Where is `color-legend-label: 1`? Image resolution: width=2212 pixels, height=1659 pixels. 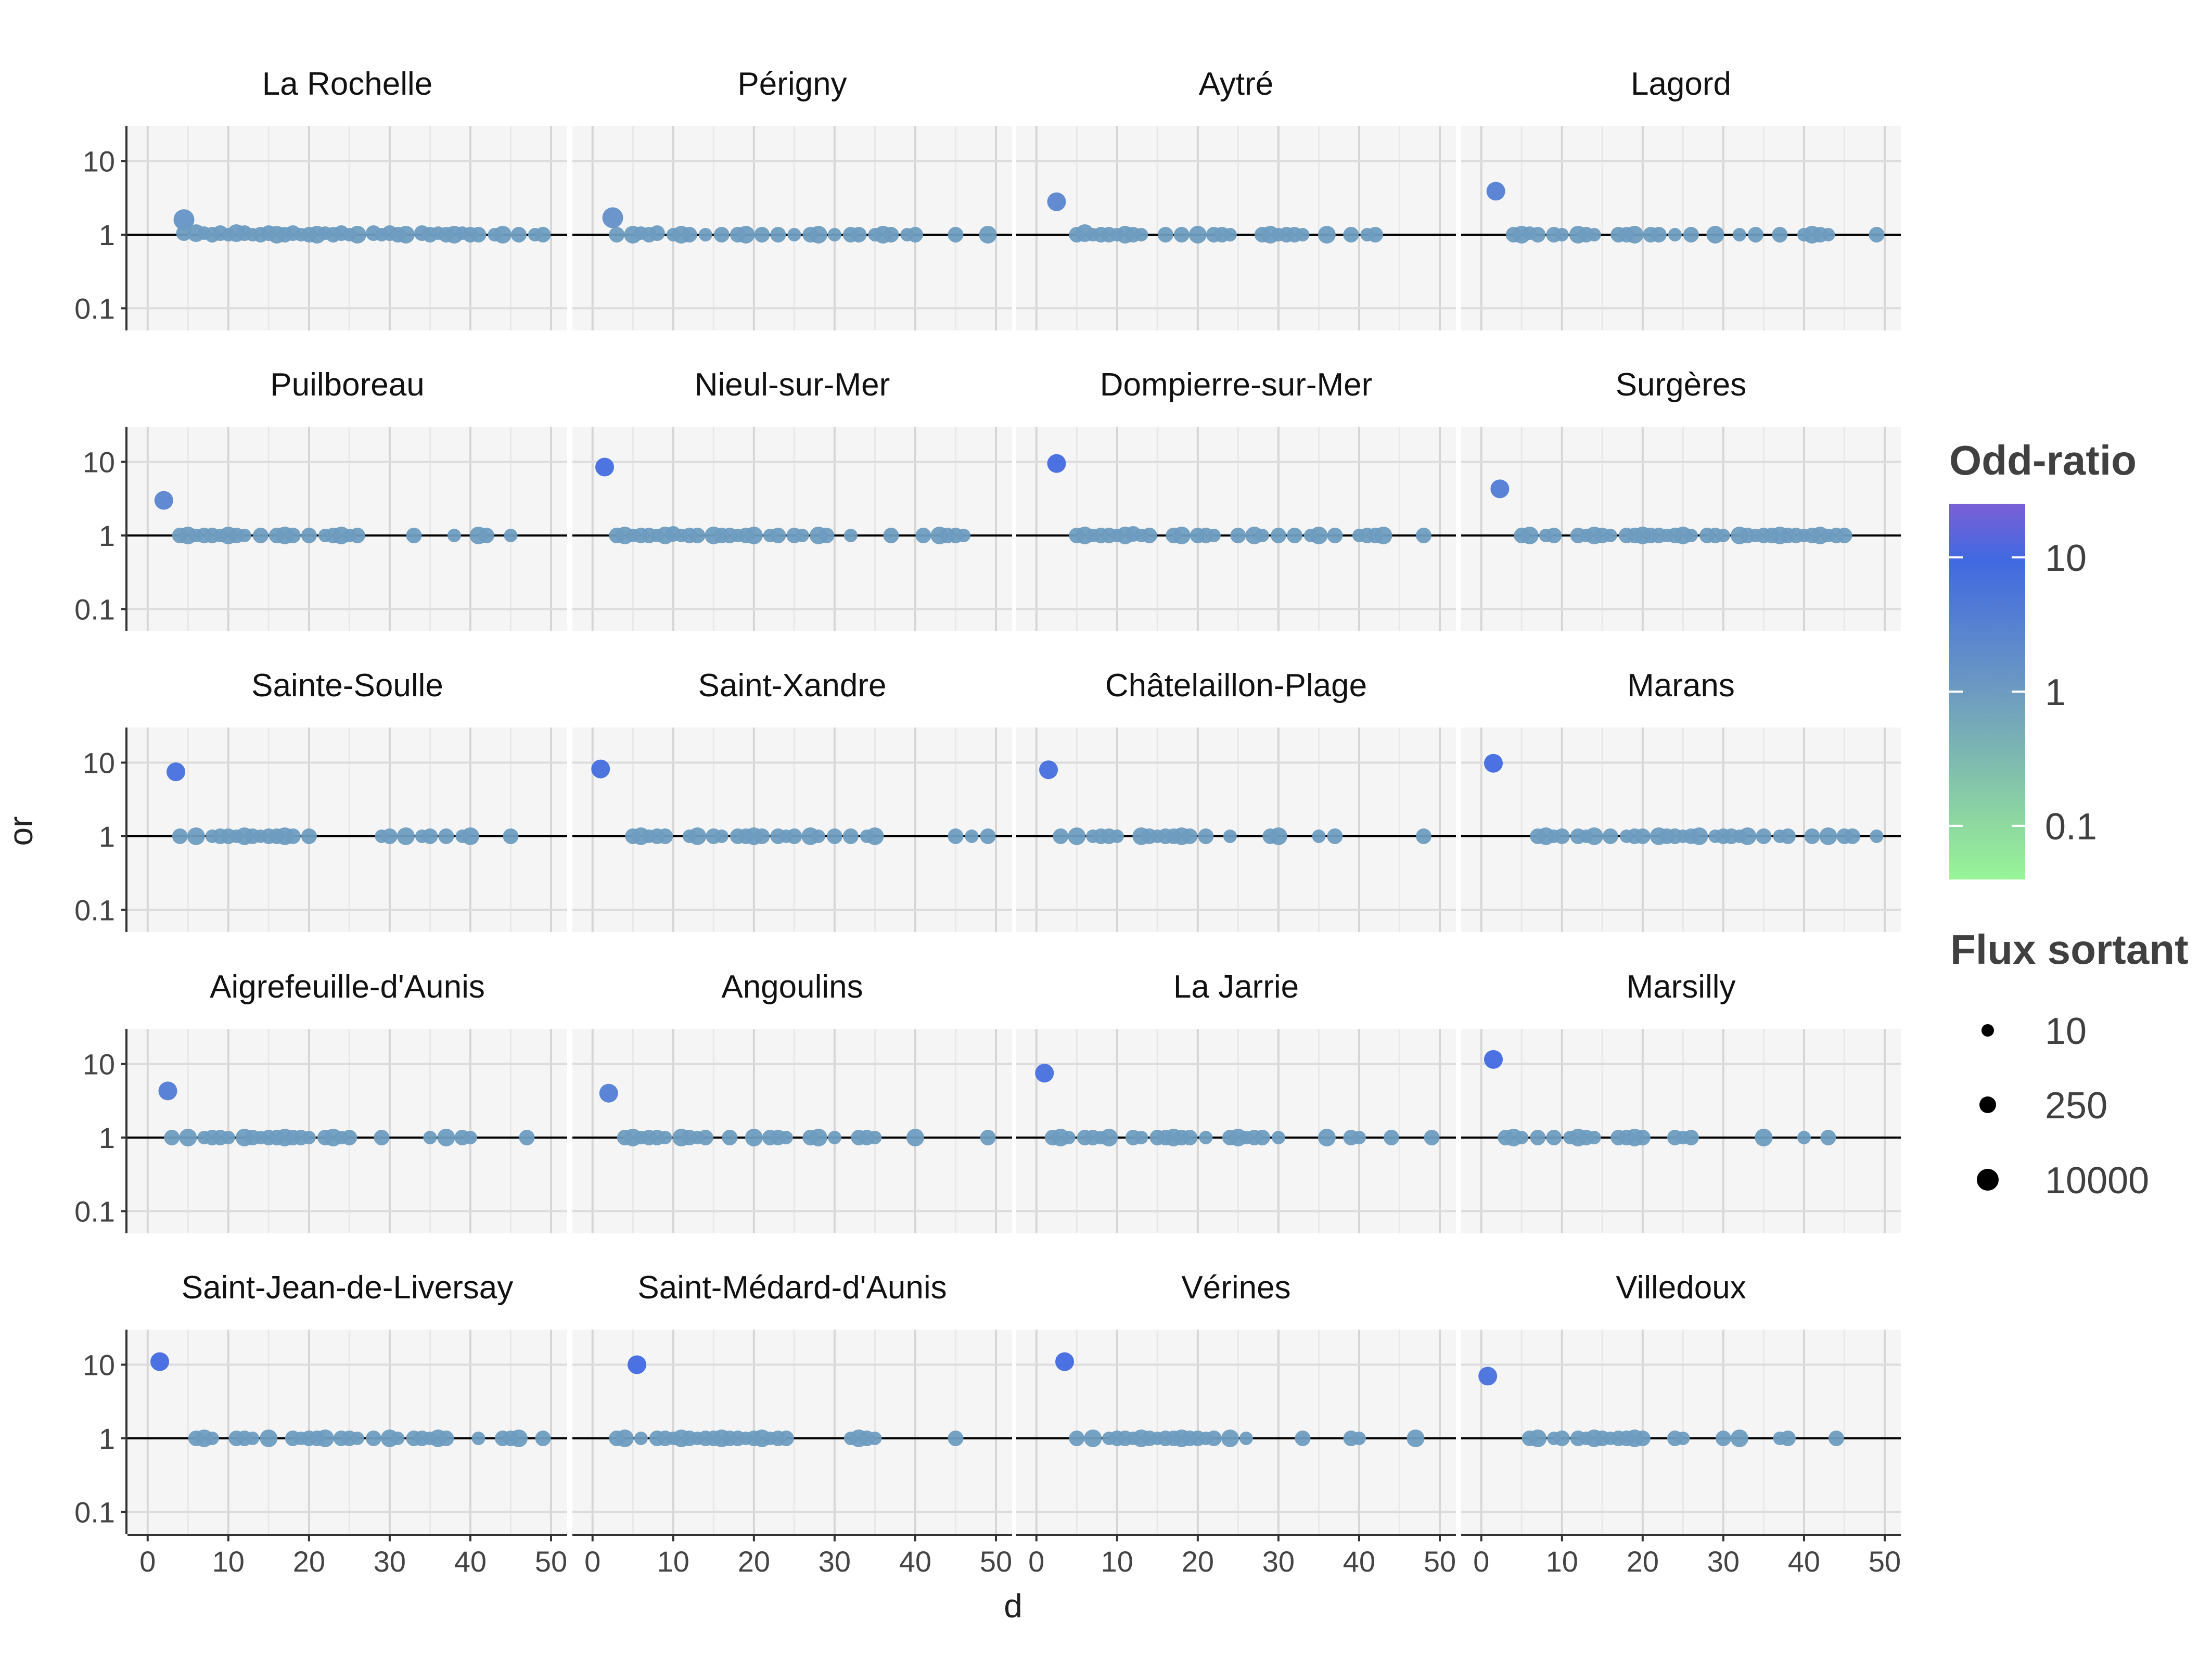
color-legend-label: 1 is located at coordinates (2055, 692).